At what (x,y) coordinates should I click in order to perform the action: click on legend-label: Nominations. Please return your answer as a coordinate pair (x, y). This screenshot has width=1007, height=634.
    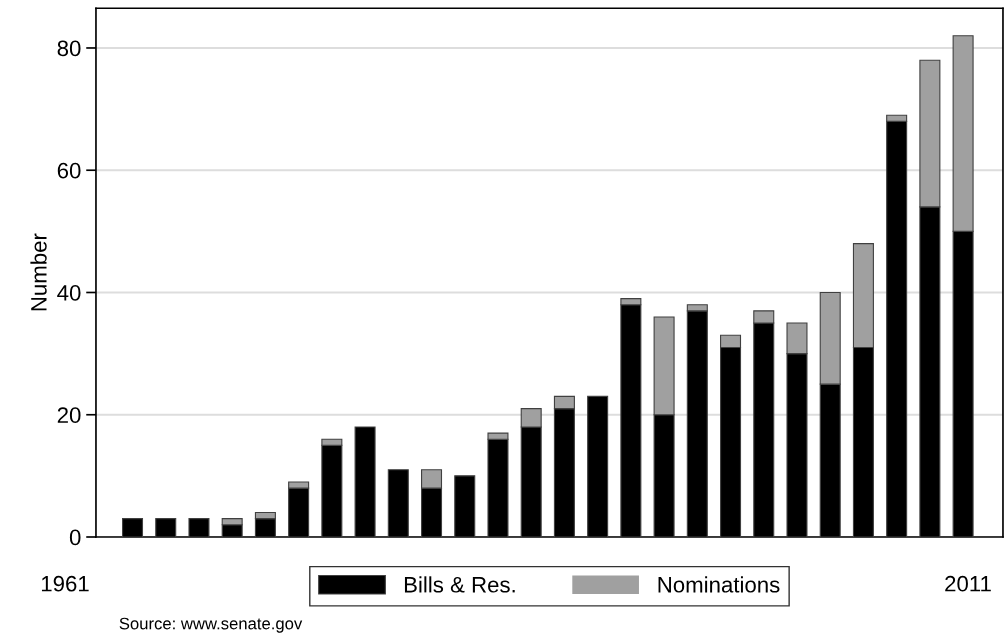
    Looking at the image, I should click on (719, 584).